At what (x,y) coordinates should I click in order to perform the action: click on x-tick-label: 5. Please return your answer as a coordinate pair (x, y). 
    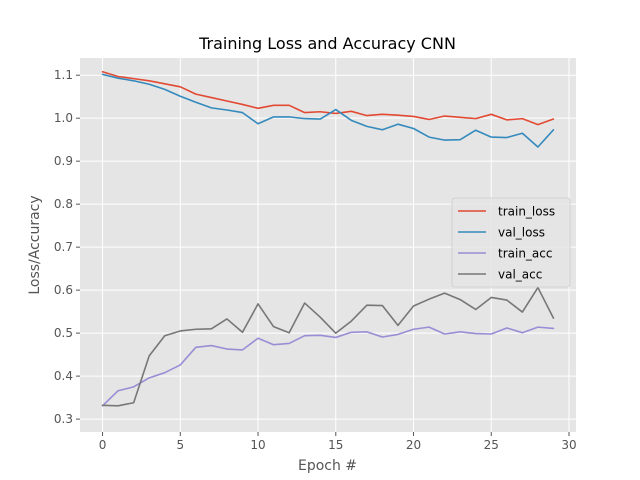
    Looking at the image, I should click on (180, 445).